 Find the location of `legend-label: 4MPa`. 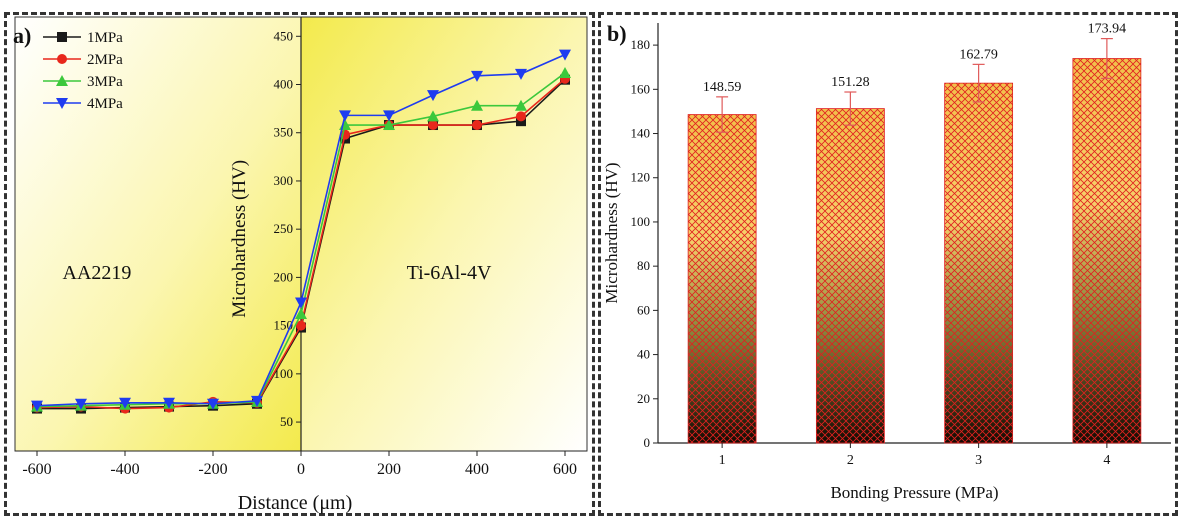

legend-label: 4MPa is located at coordinates (105, 104).